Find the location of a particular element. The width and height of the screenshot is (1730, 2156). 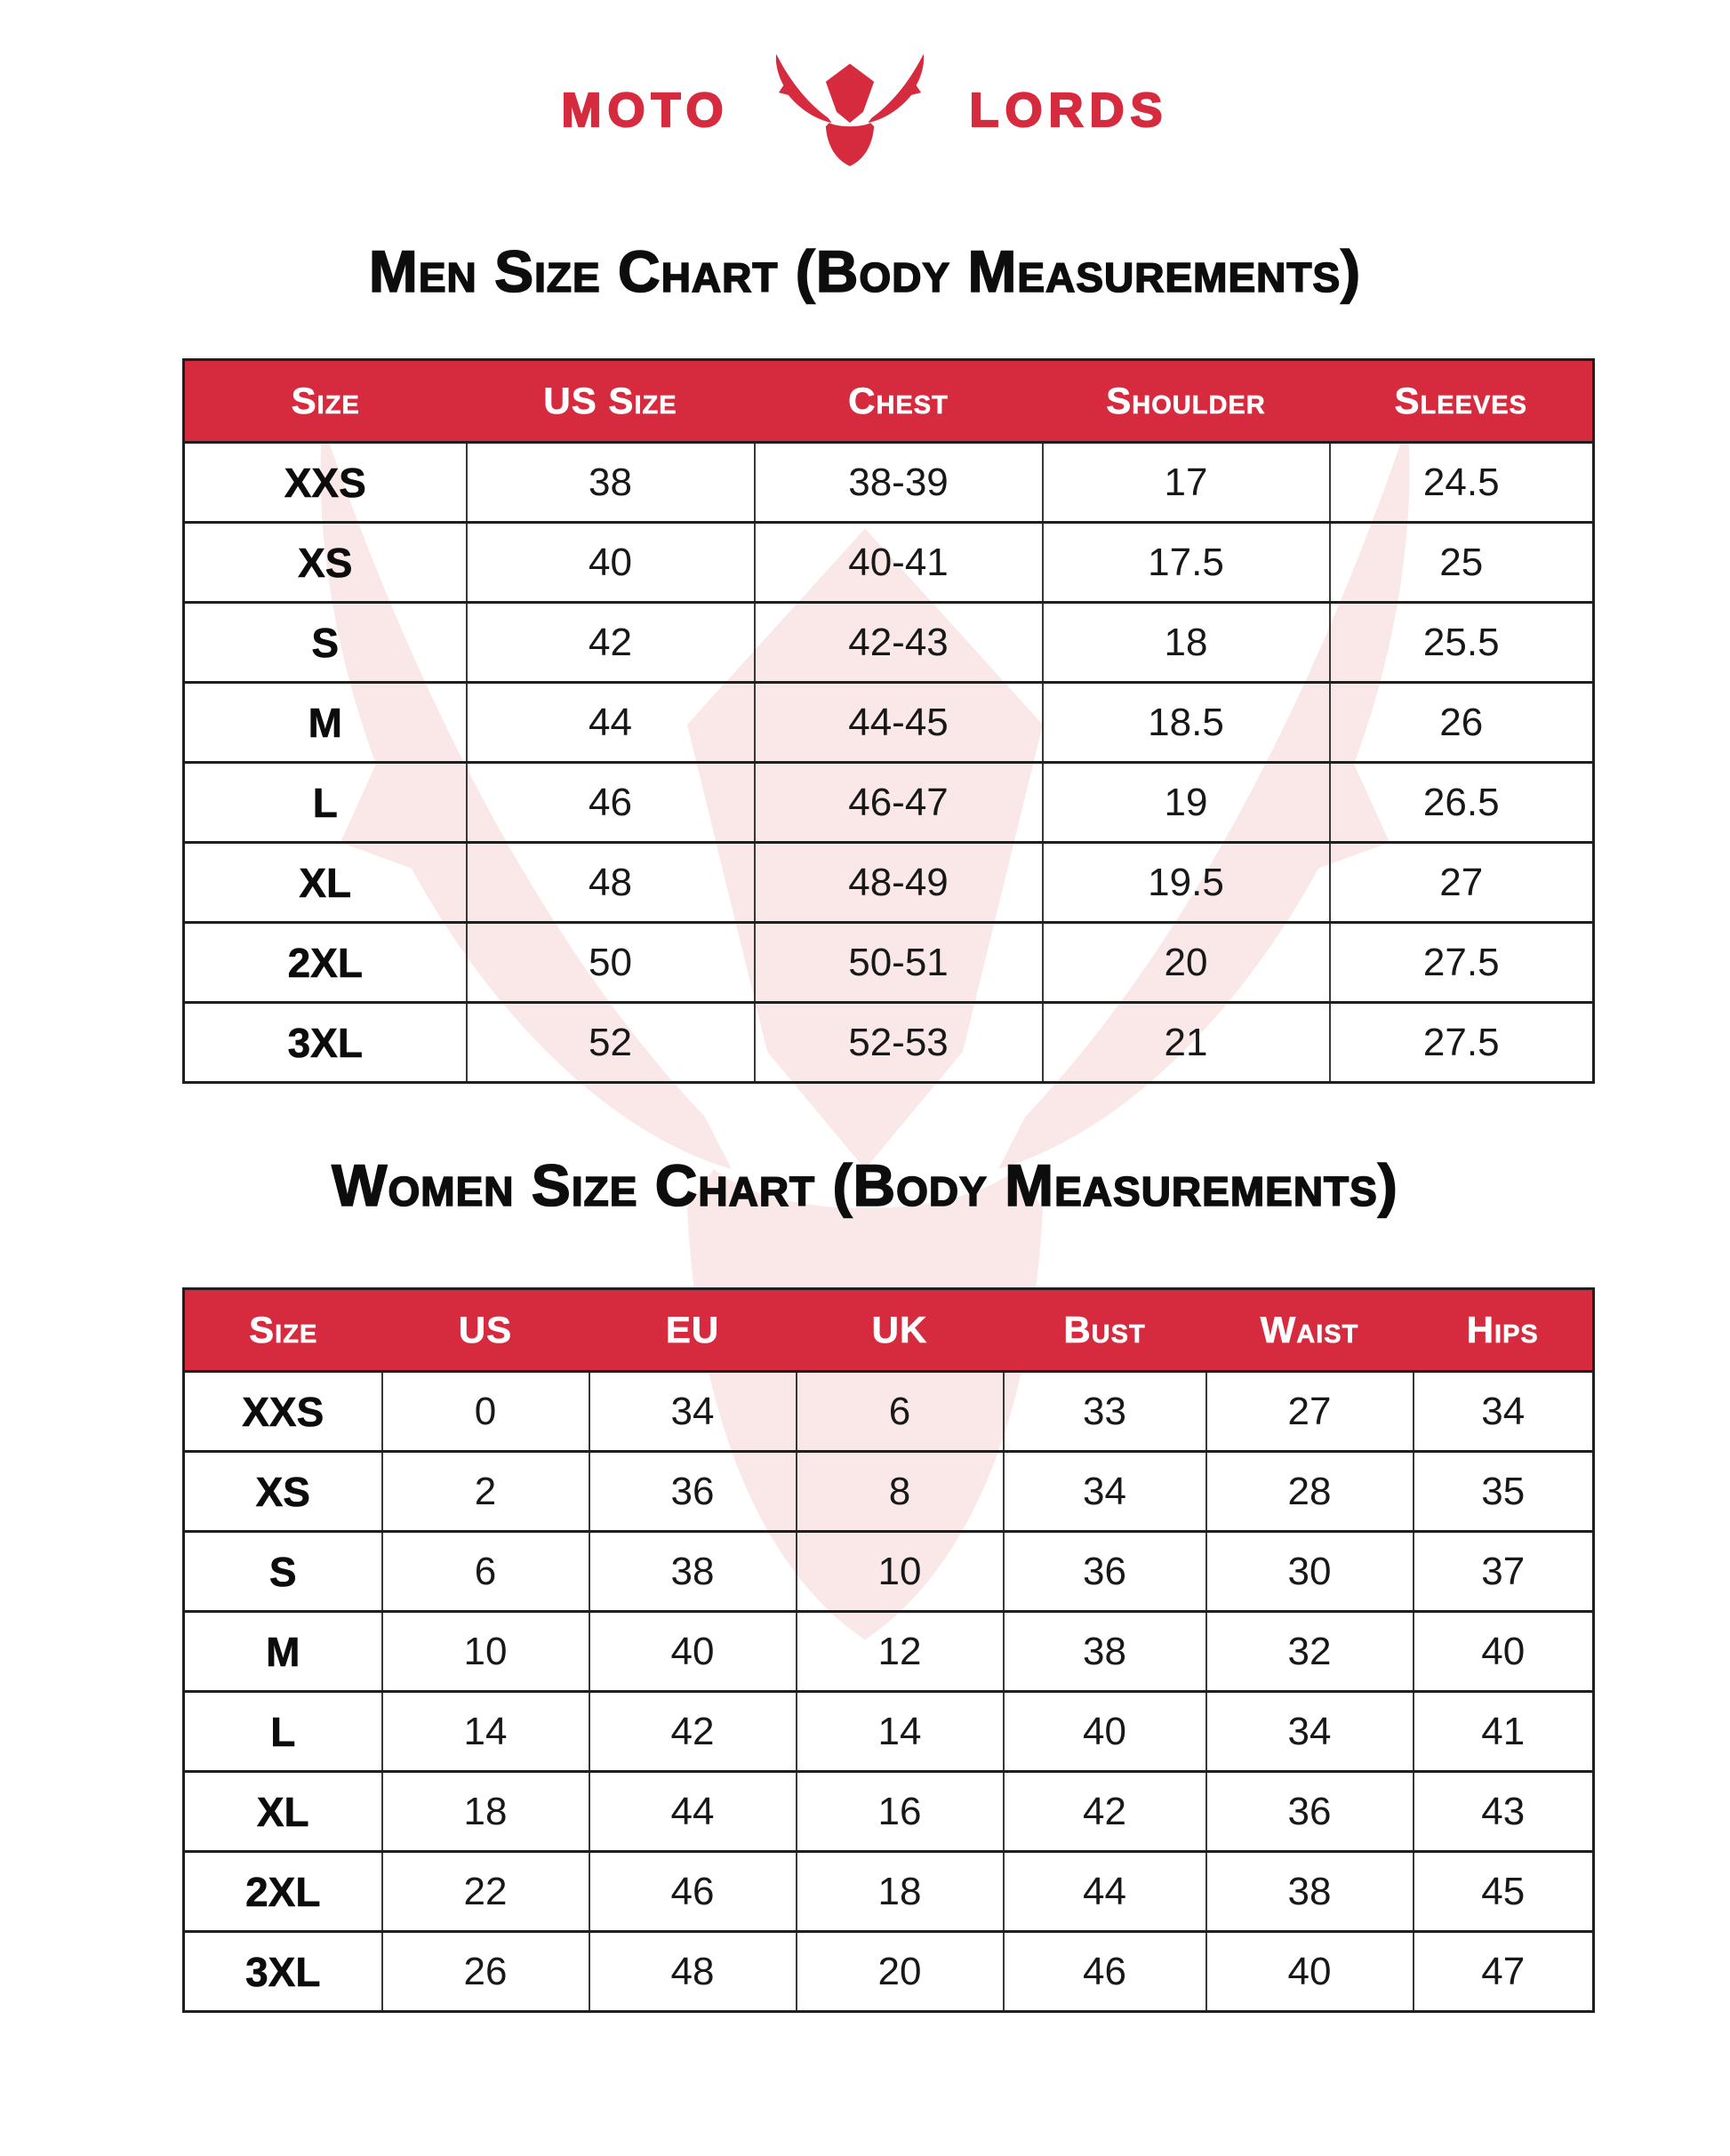

measurement-cell: 12 is located at coordinates (900, 1652).